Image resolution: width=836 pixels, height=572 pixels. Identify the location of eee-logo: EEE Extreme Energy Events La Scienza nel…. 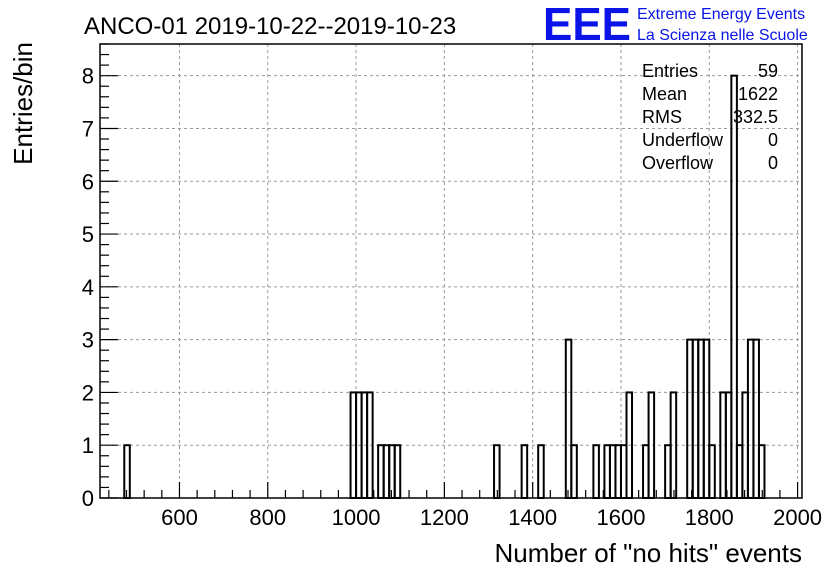
(675, 25).